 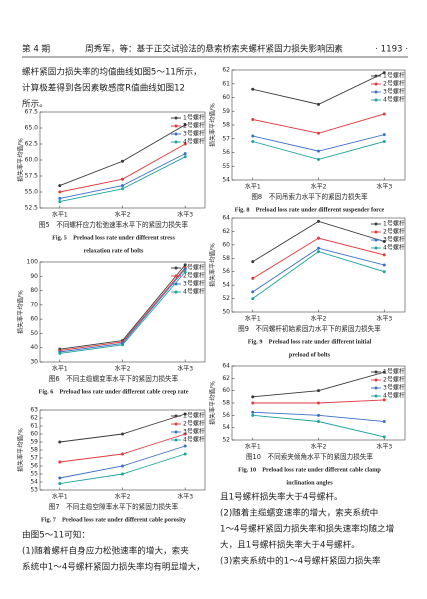 I want to click on y-tick-label: 52, so click(x=226, y=298).